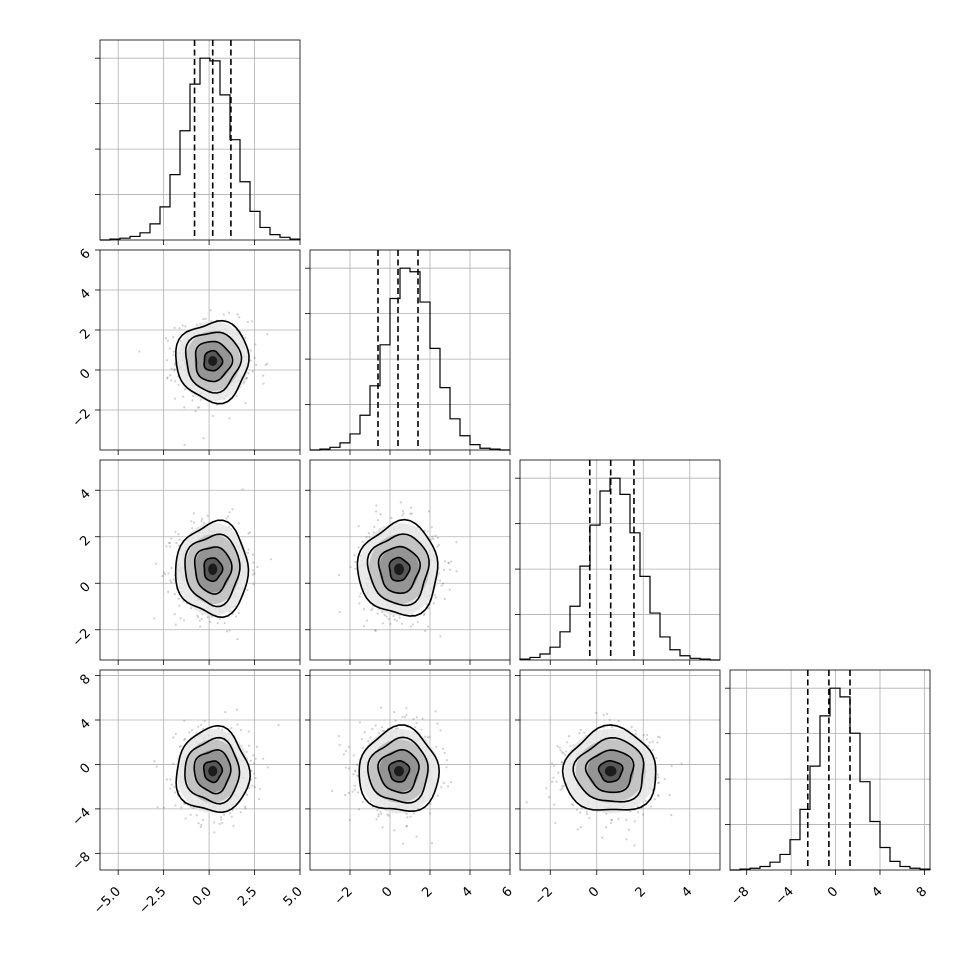 The height and width of the screenshot is (970, 970). I want to click on x-tick-label: 0, so click(387, 892).